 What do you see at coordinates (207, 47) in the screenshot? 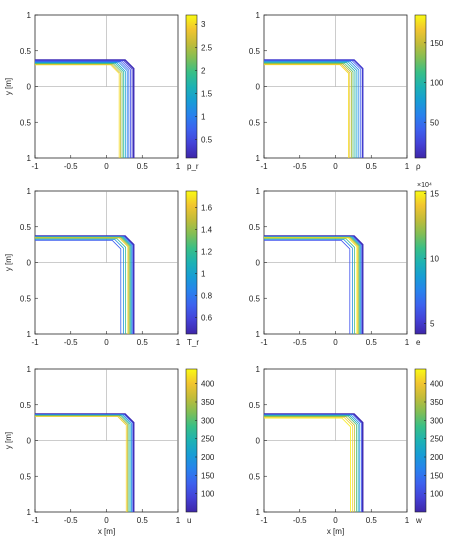
I see `colorbar-tick-label: 2.5` at bounding box center [207, 47].